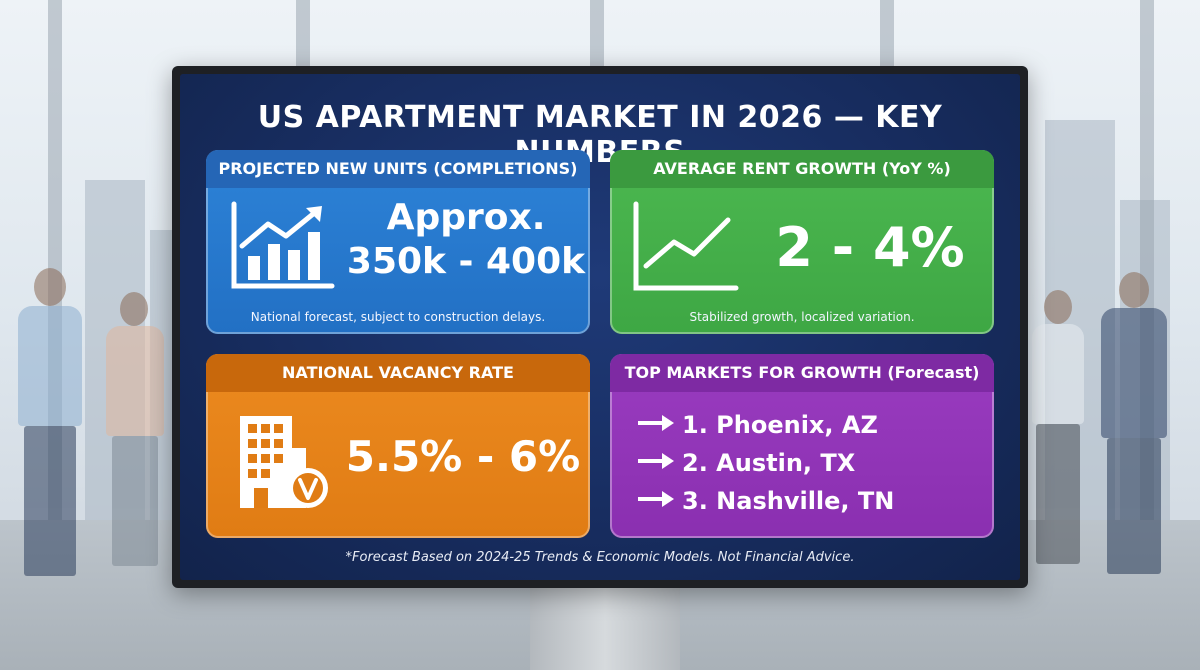 The image size is (1200, 670). I want to click on market-list-item: 3. Nashville, TN, so click(765, 501).